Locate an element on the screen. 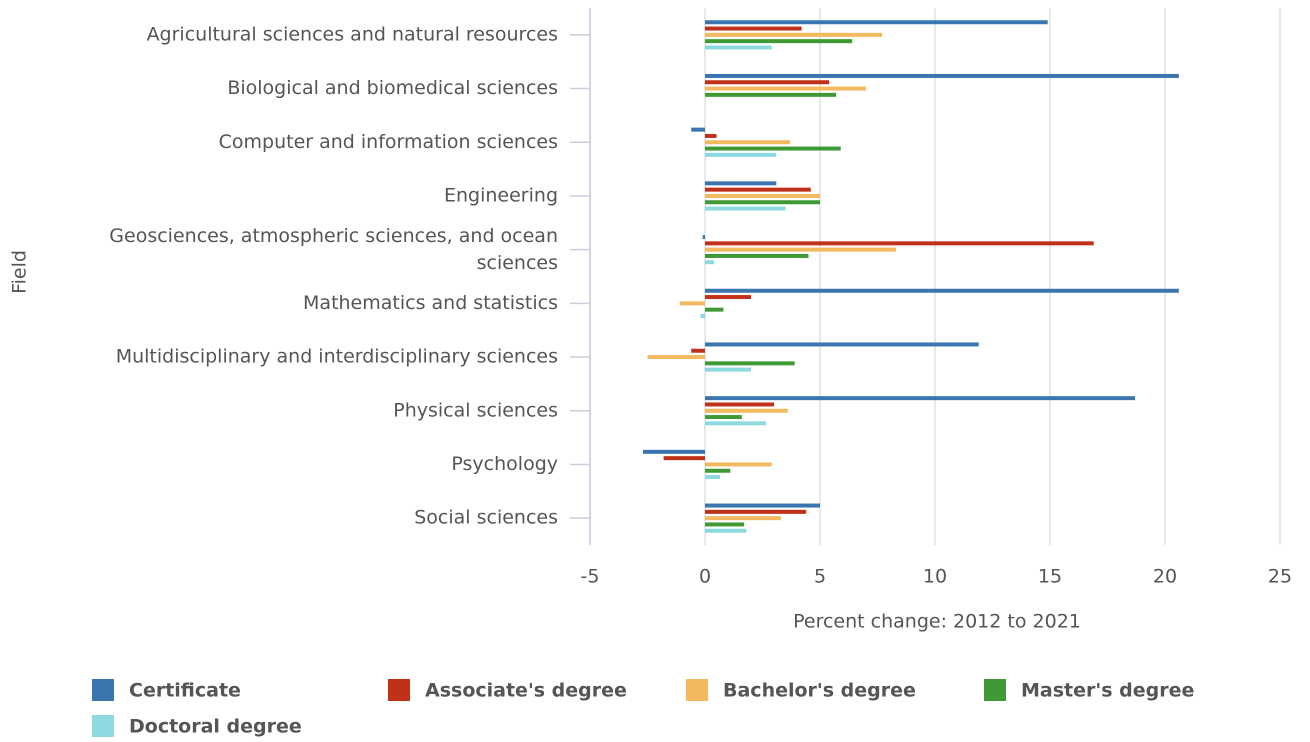 The image size is (1310, 742). y-tick-label: Computer and information sciences is located at coordinates (388, 142).